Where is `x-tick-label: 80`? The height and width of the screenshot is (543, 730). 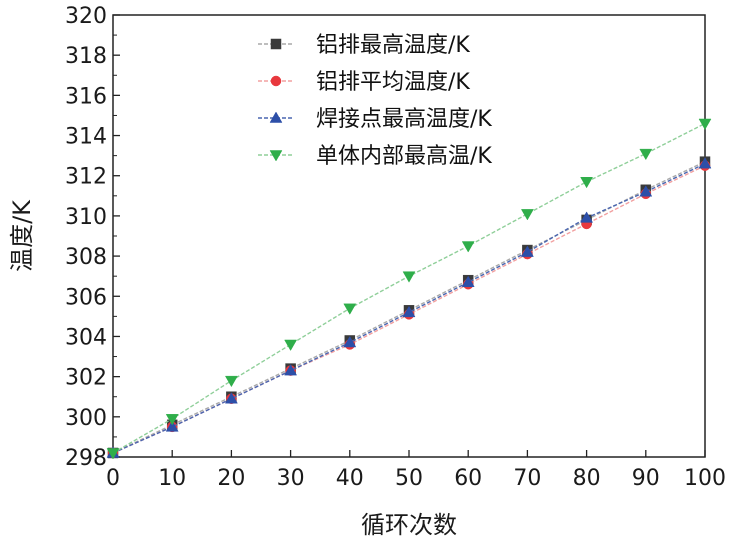
x-tick-label: 80 is located at coordinates (587, 478).